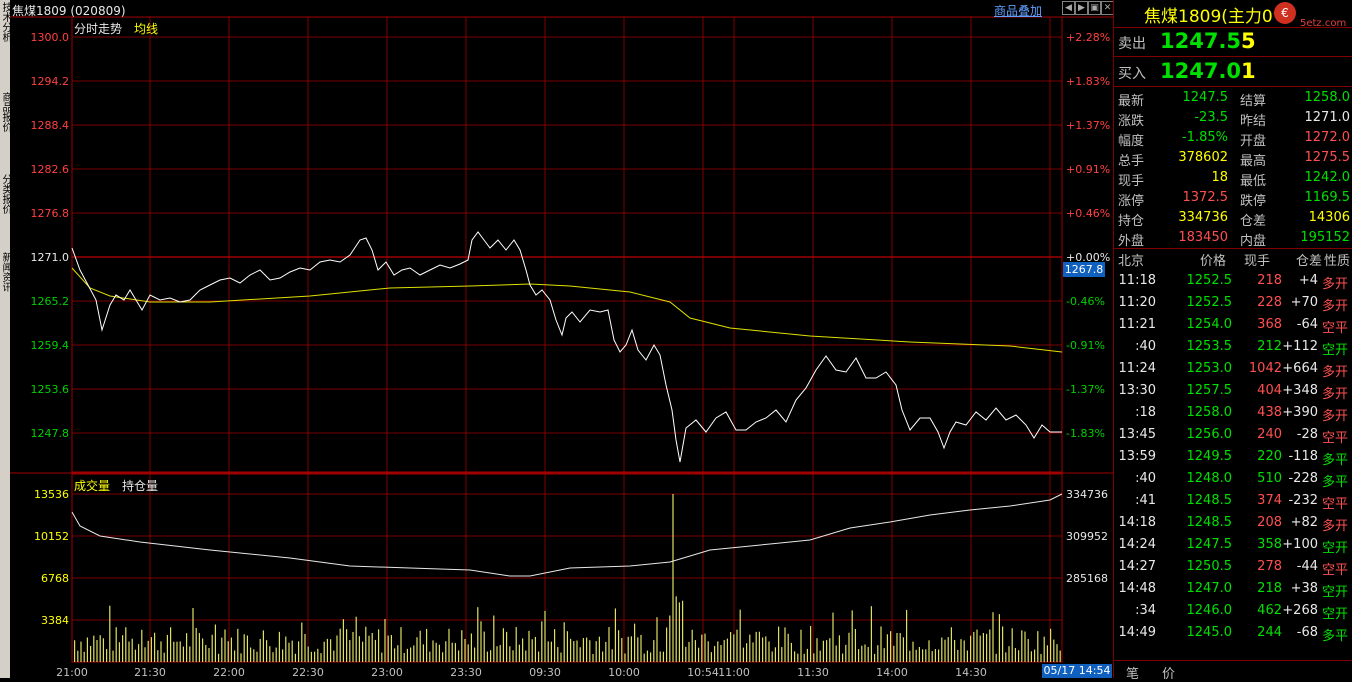  What do you see at coordinates (308, 672) in the screenshot?
I see `time-axis-label: 22:30` at bounding box center [308, 672].